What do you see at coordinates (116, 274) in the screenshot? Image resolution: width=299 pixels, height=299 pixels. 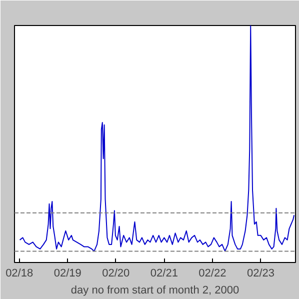 I see `x-tick-label: 02/20` at bounding box center [116, 274].